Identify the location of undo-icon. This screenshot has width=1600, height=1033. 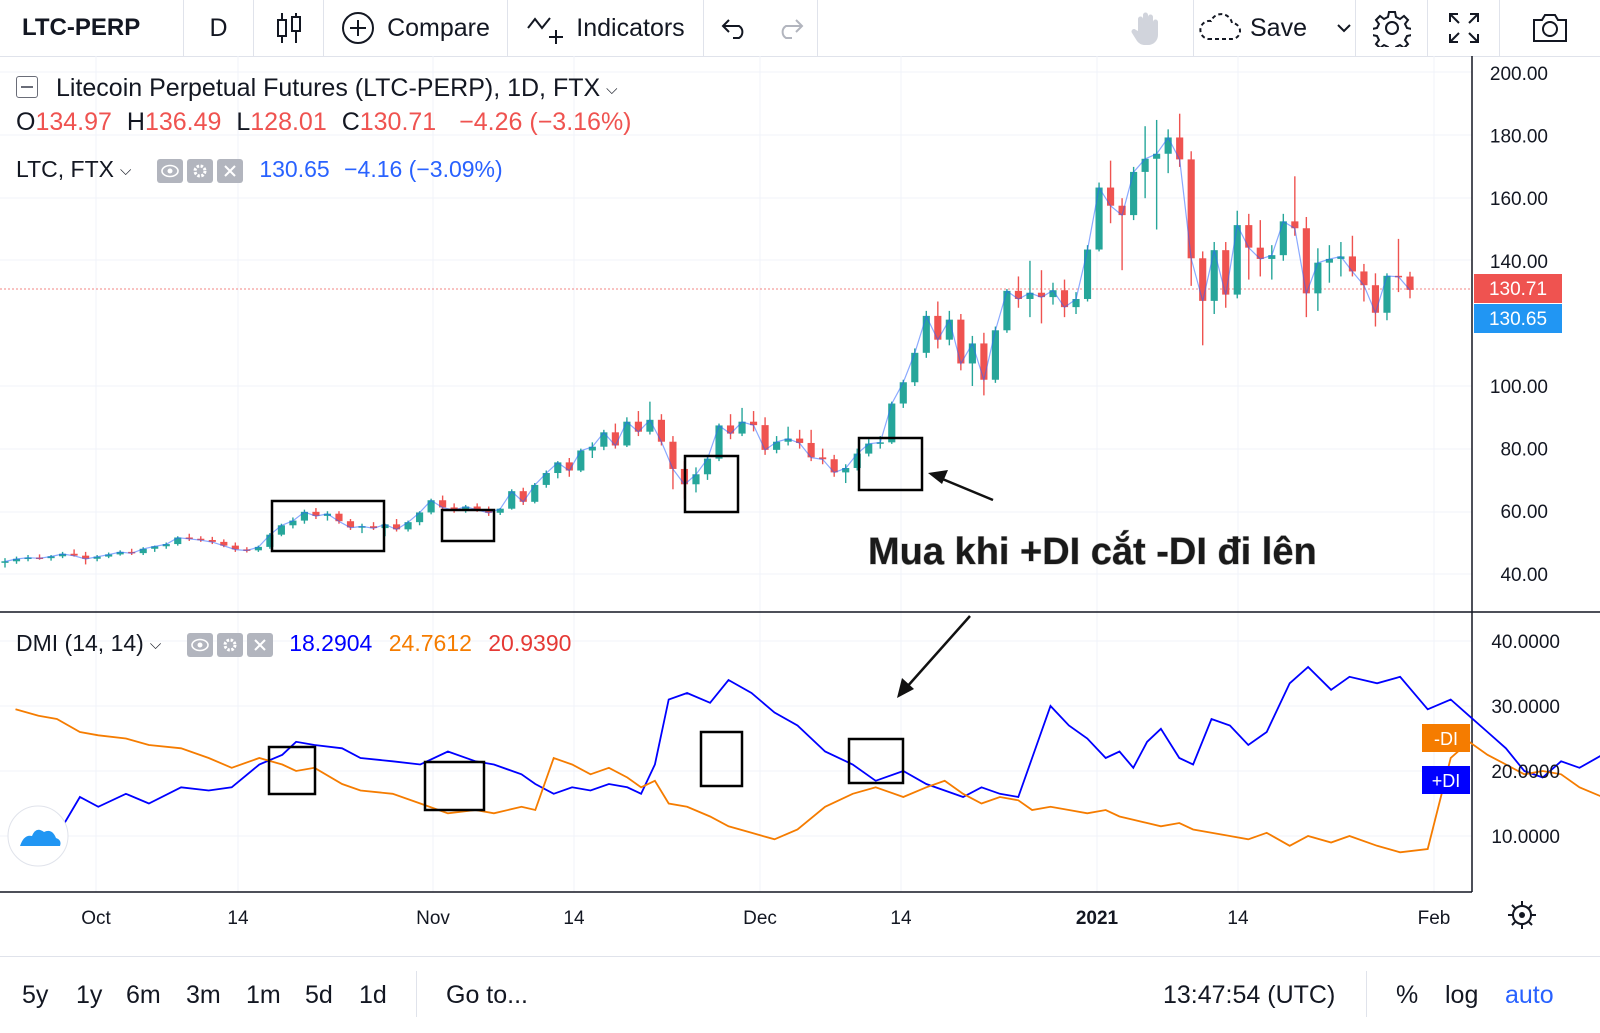
(734, 28).